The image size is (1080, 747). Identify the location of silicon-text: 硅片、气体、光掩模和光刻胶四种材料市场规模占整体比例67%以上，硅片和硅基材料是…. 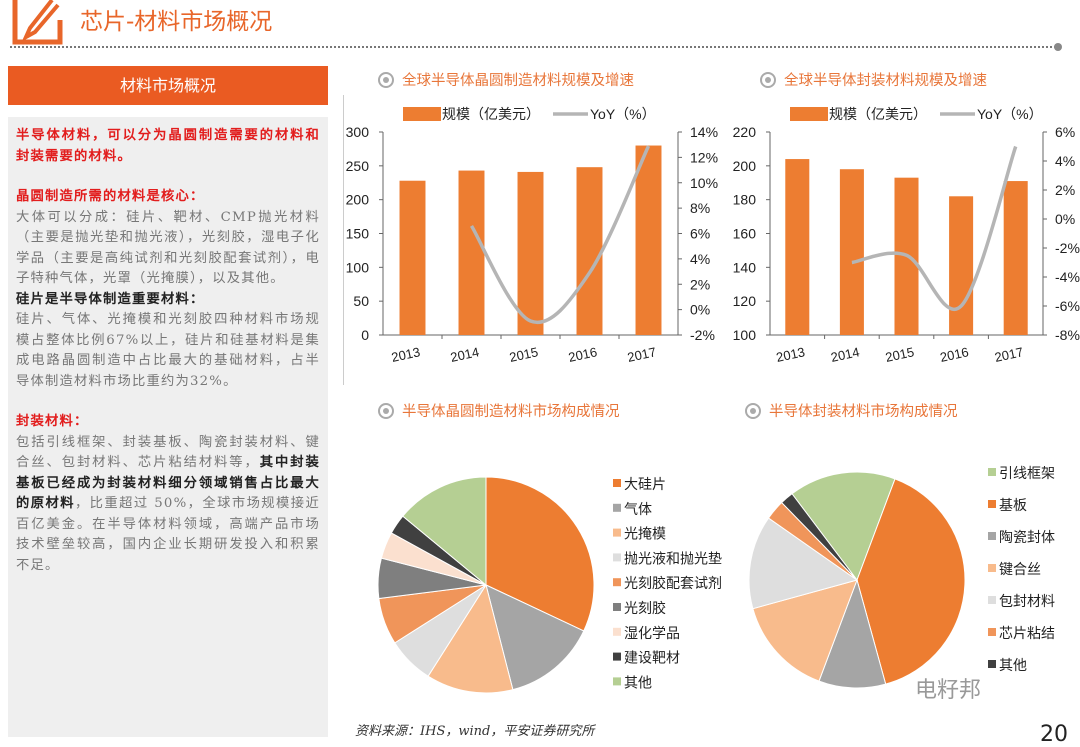
(168, 350).